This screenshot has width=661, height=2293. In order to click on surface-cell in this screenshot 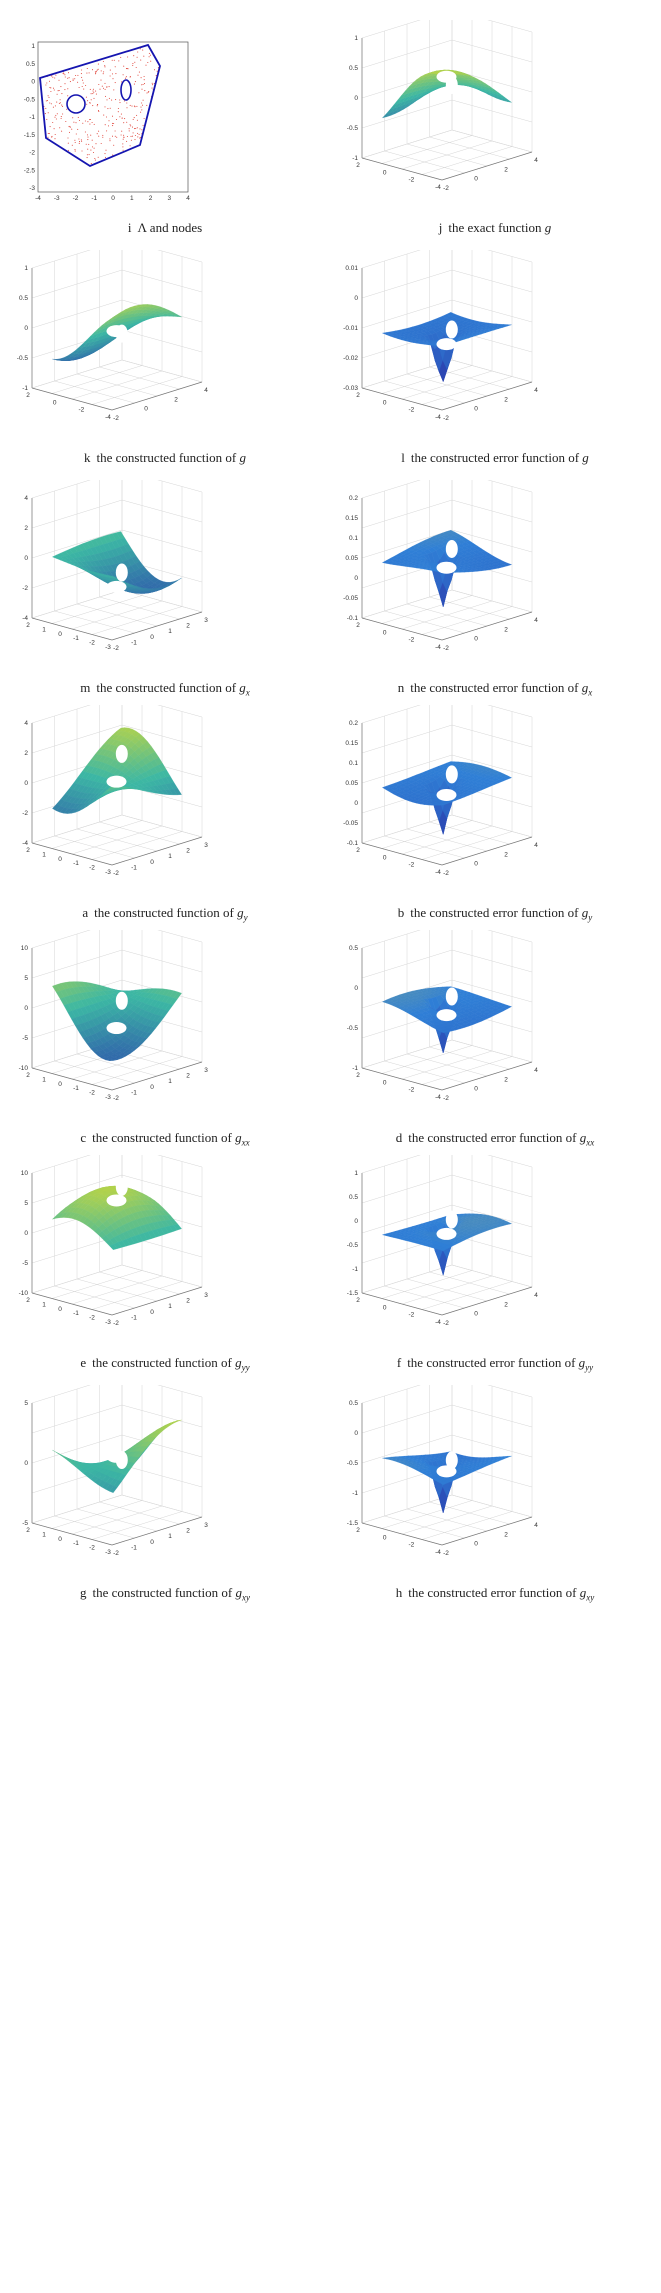, I will do `click(113, 317)`.